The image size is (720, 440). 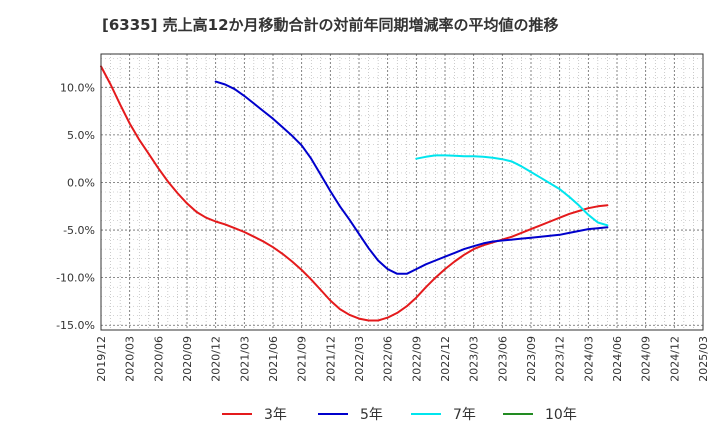 What do you see at coordinates (502, 359) in the screenshot?
I see `x-tick-label: 2023/06` at bounding box center [502, 359].